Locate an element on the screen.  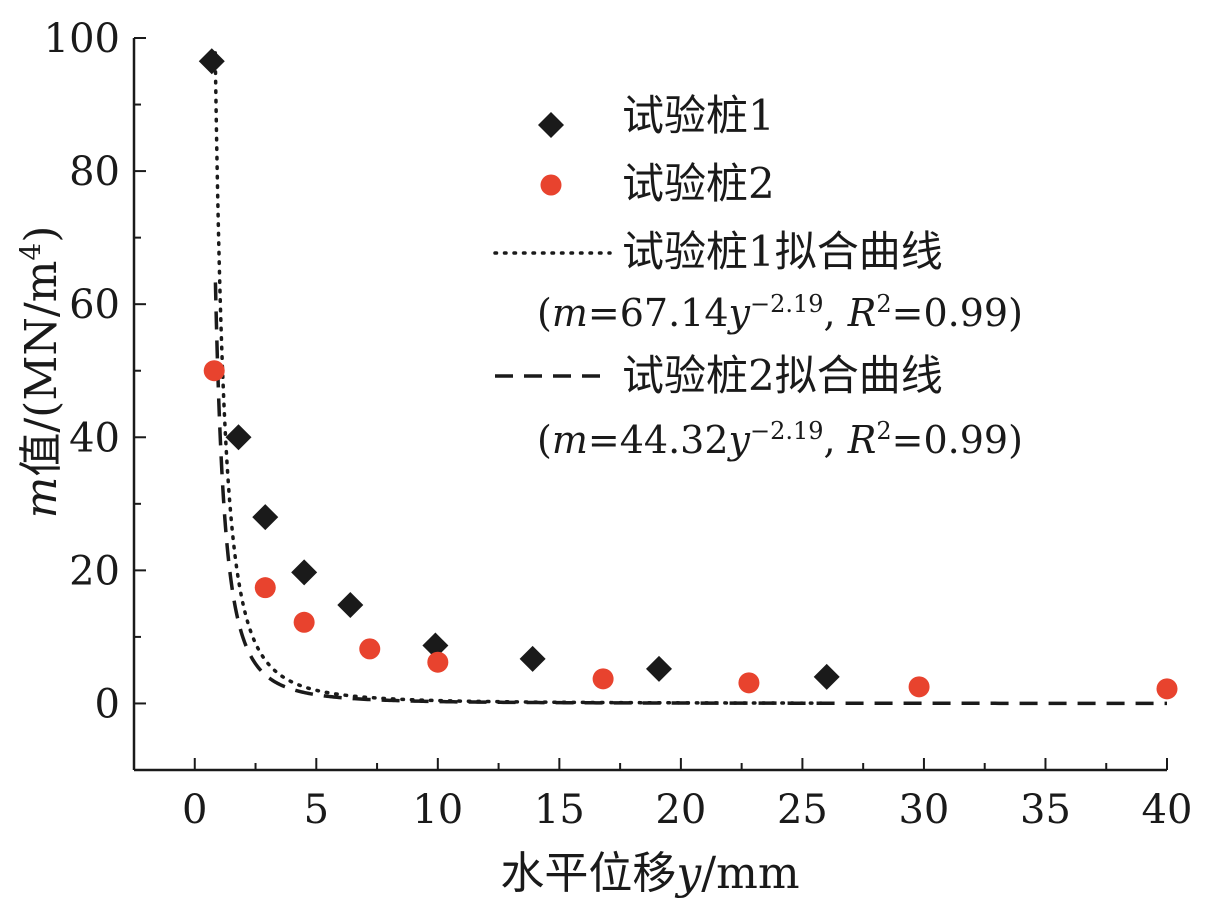
x-tick-label: 15 is located at coordinates (559, 810).